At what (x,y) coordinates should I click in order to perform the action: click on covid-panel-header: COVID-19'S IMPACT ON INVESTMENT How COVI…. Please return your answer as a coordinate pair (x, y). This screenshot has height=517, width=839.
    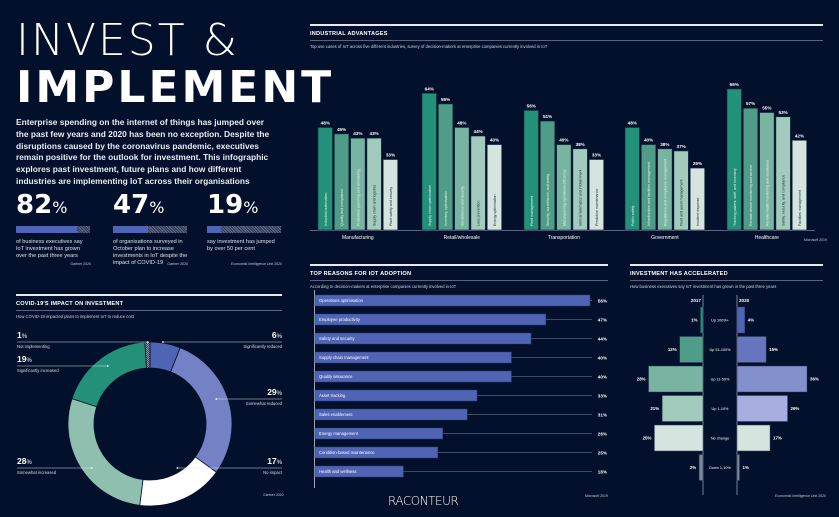
    Looking at the image, I should click on (149, 306).